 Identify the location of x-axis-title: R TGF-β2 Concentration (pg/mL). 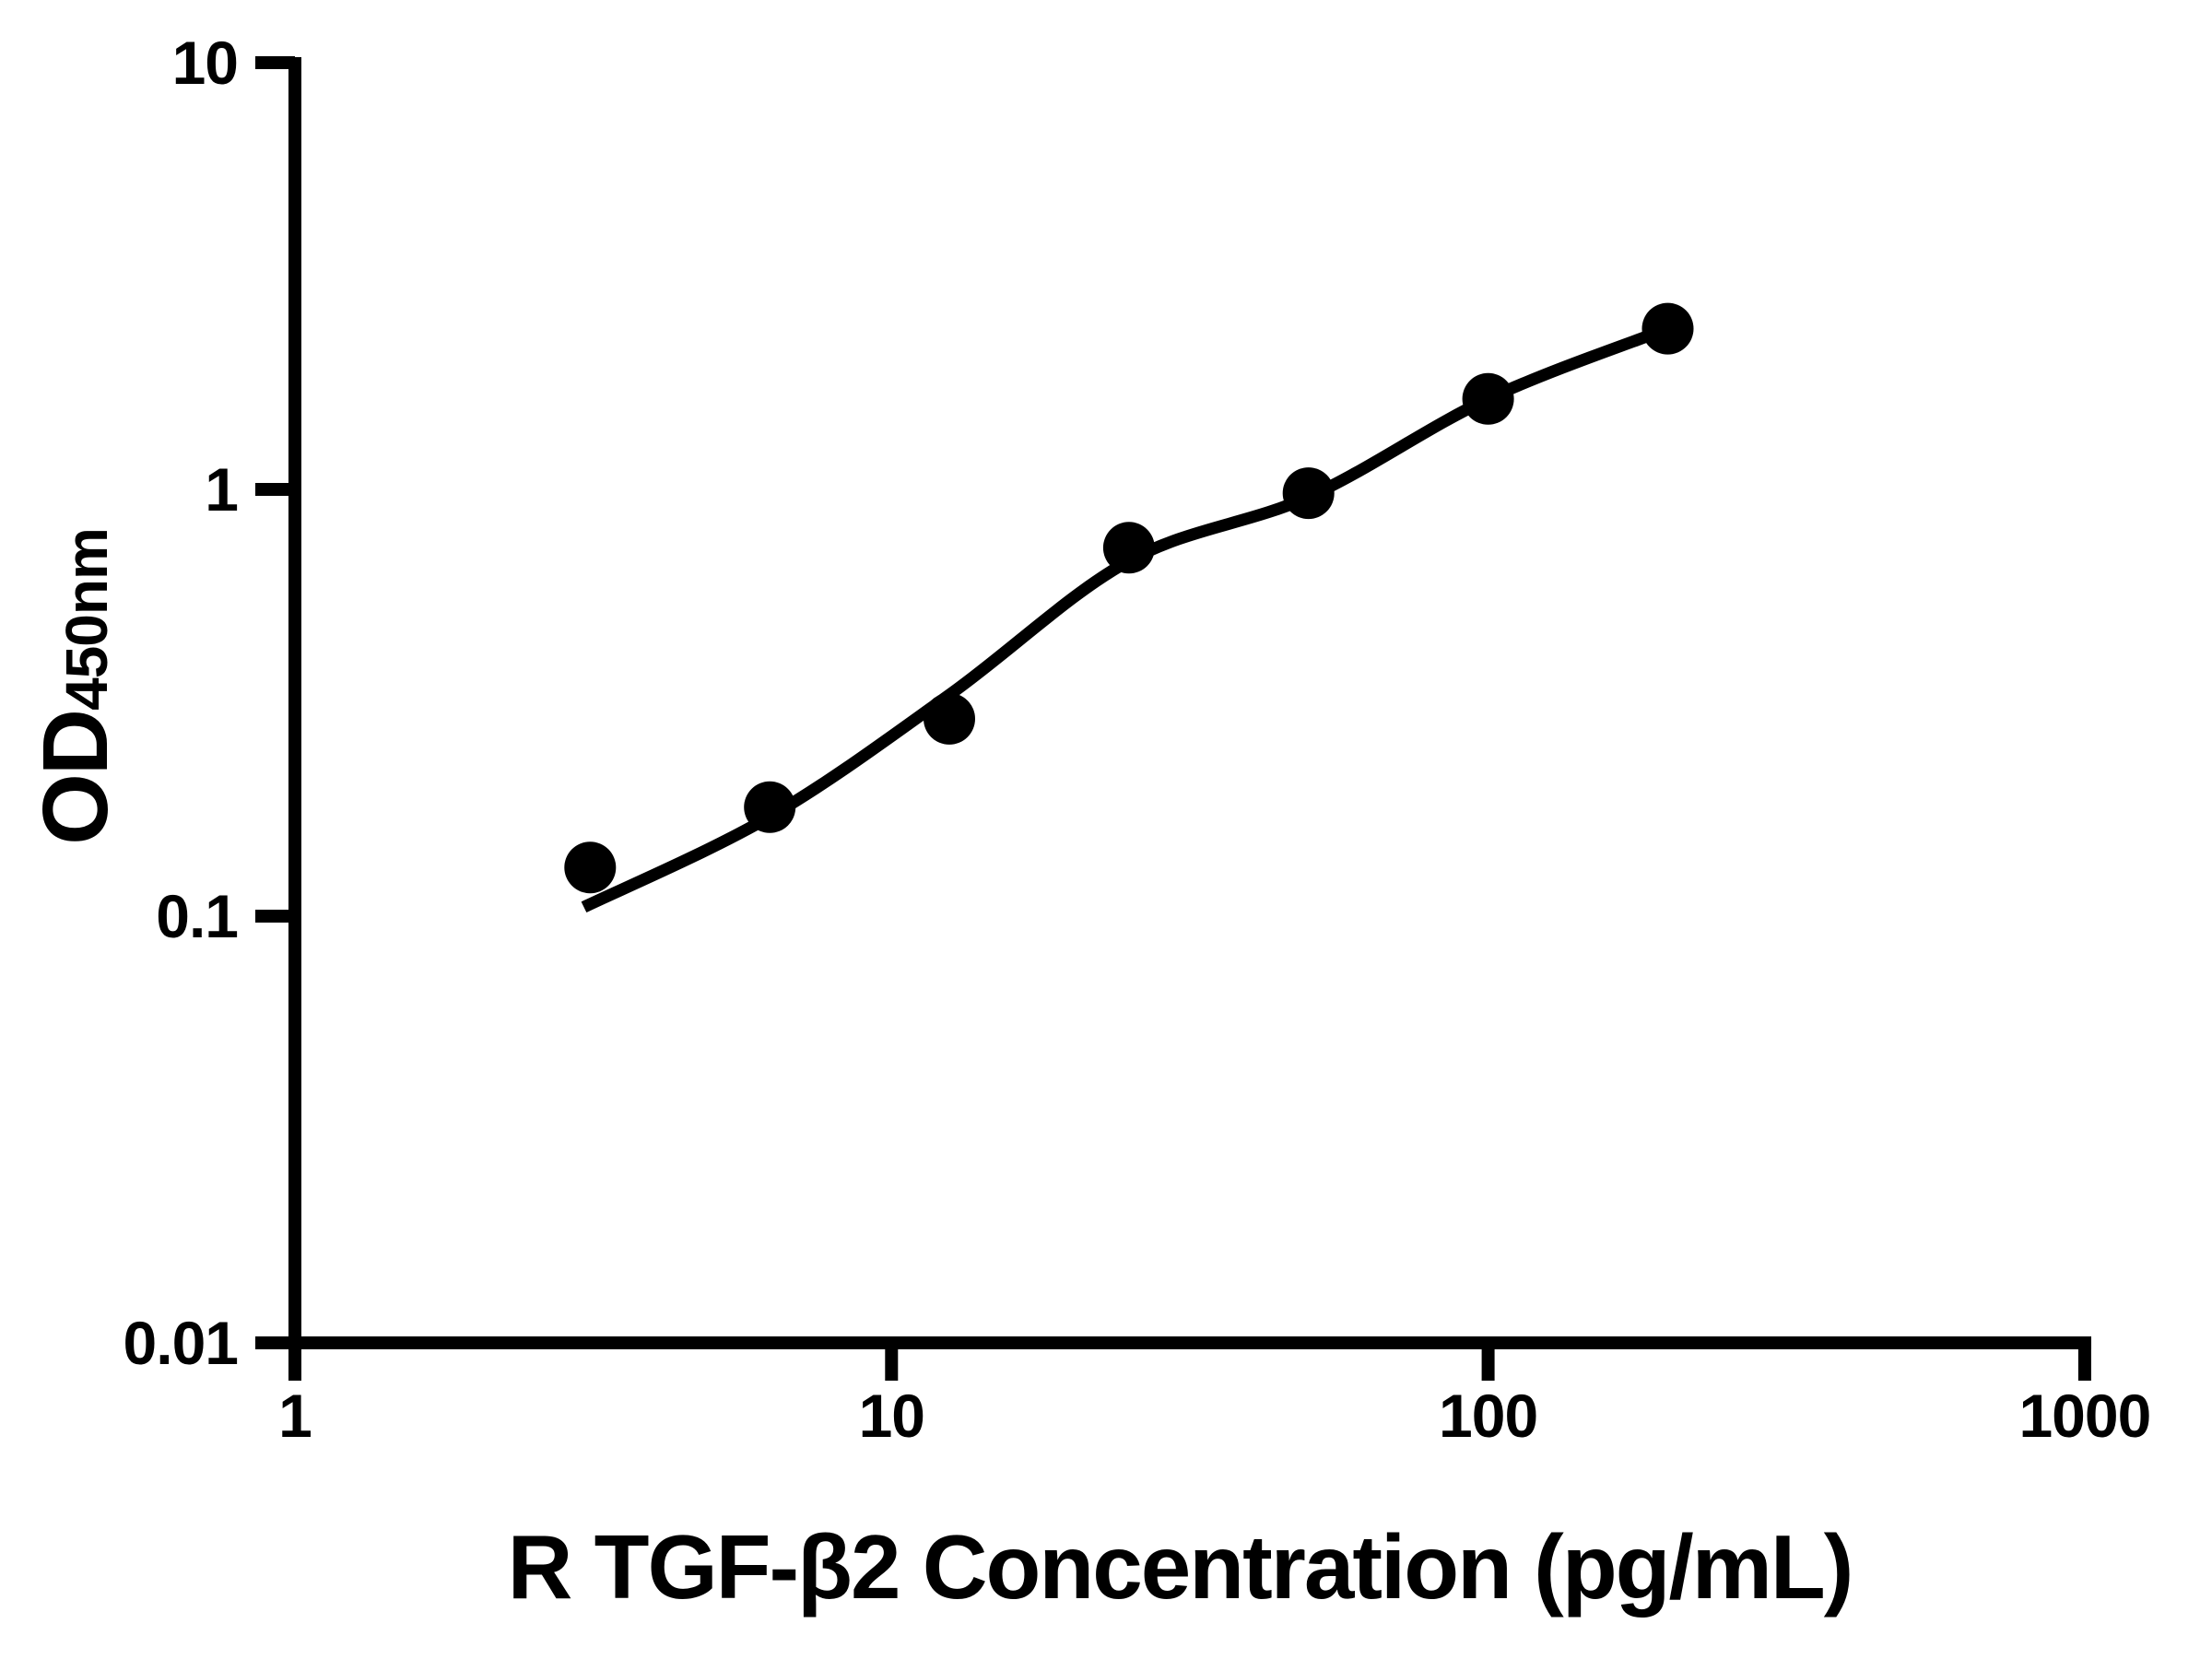
(1180, 1567).